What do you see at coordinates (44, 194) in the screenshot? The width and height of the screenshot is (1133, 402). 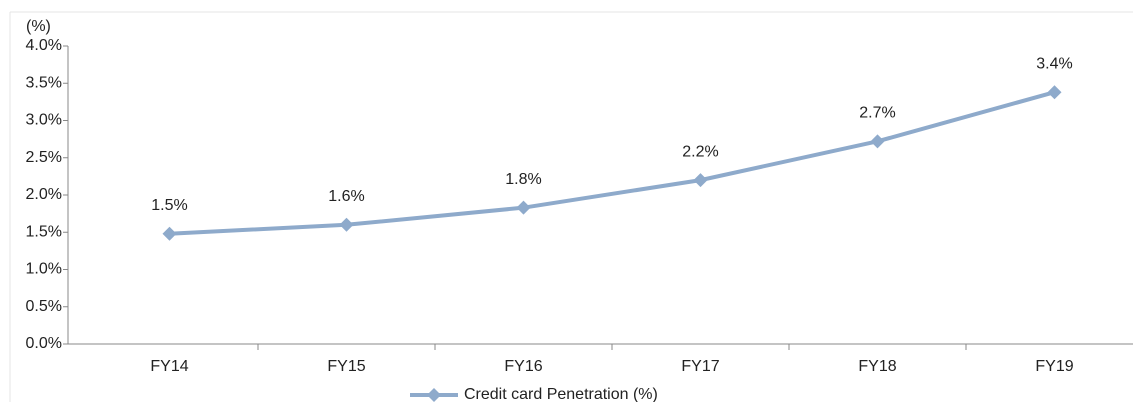 I see `y-tick-label: 2.0%` at bounding box center [44, 194].